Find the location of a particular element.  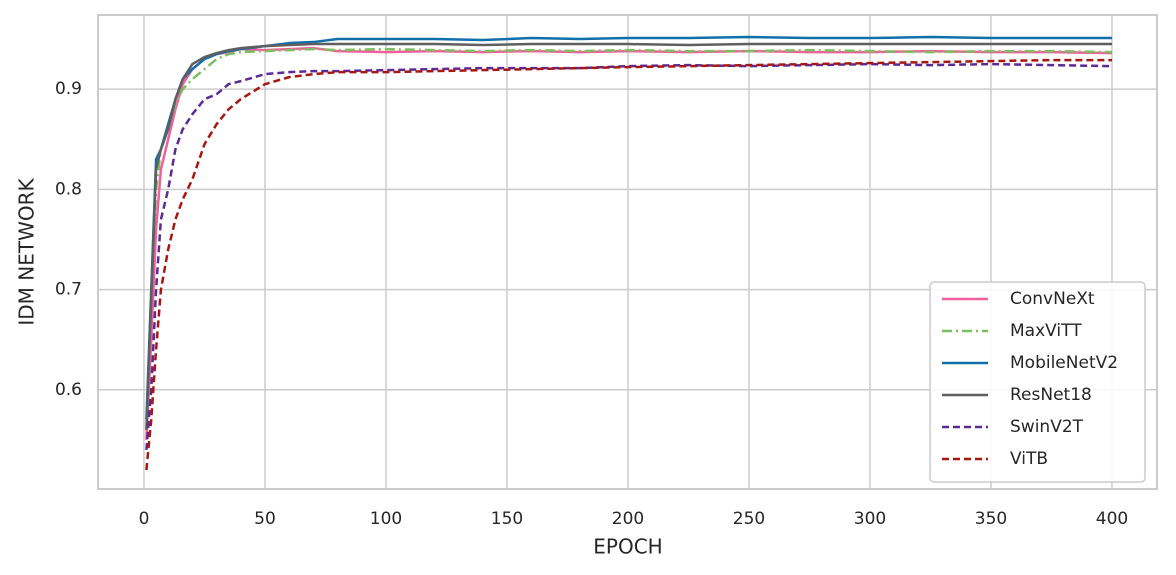

y-tick-label: 0.9 is located at coordinates (68, 89).